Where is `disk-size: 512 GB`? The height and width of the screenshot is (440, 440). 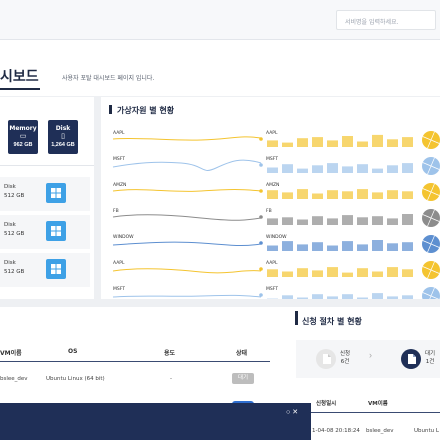
disk-size: 512 GB is located at coordinates (14, 234).